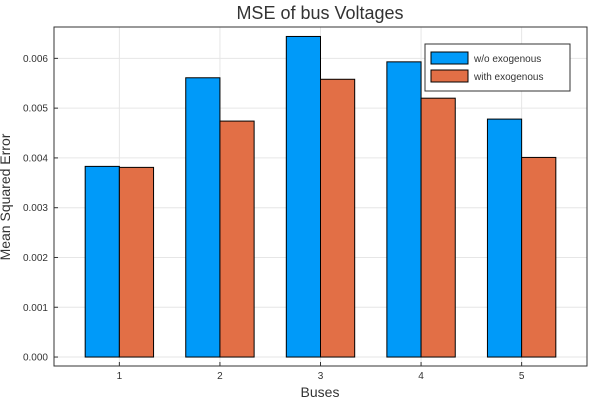  Describe the element at coordinates (35, 258) in the screenshot. I see `y-tick-label: 0.002` at that location.